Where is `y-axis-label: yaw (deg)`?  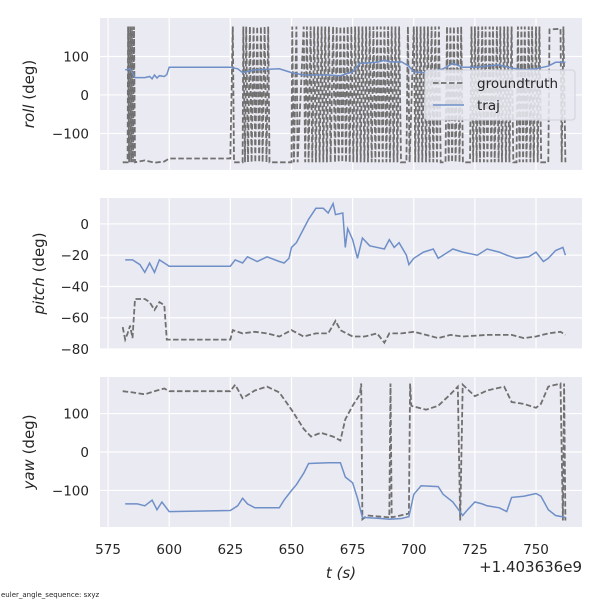
y-axis-label: yaw (deg) is located at coordinates (29, 452).